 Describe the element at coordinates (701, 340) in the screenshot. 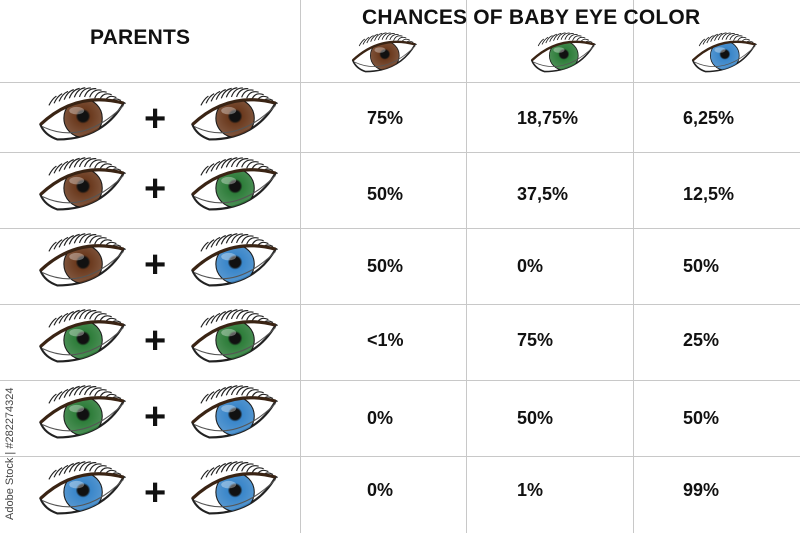

I see `blue-chance-value: 25%` at that location.